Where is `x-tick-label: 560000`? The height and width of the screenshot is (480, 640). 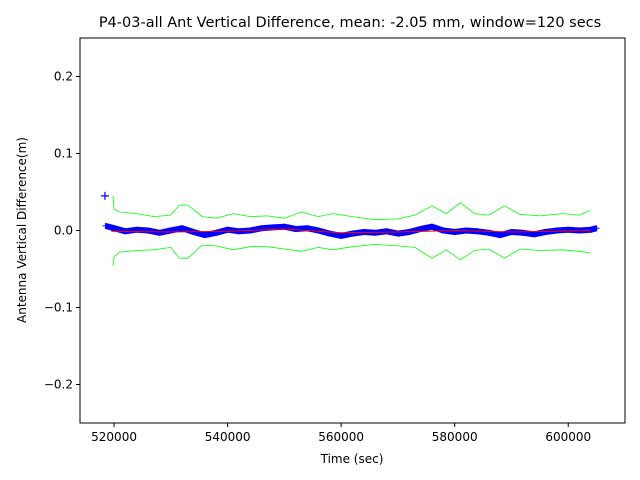
x-tick-label: 560000 is located at coordinates (341, 437).